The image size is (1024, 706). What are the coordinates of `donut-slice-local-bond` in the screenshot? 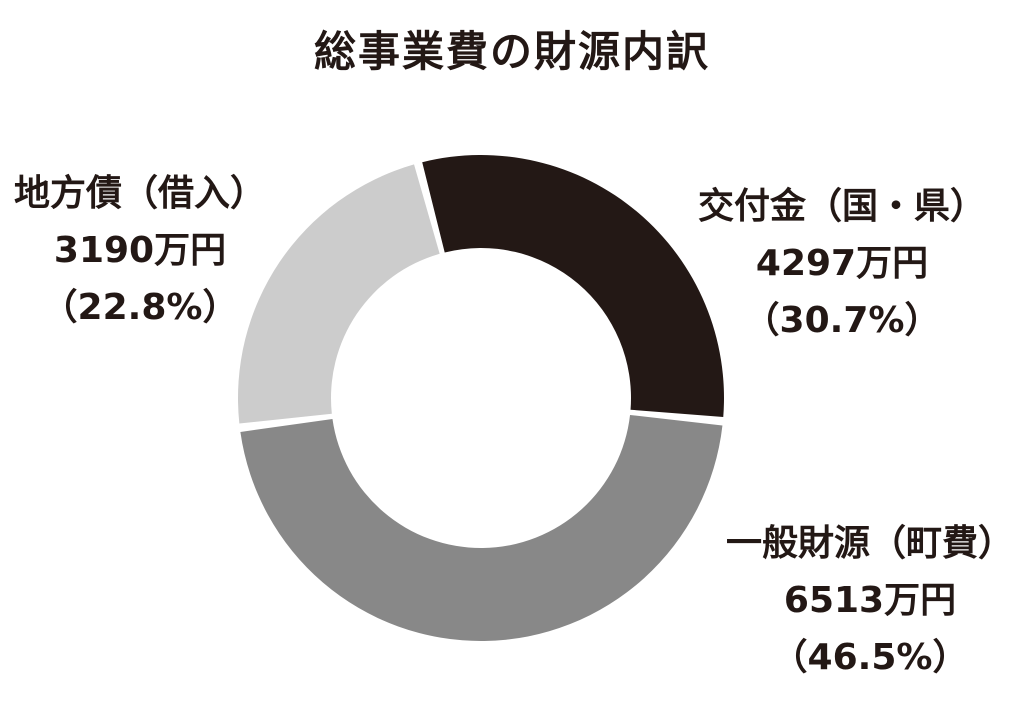 It's located at (339, 294).